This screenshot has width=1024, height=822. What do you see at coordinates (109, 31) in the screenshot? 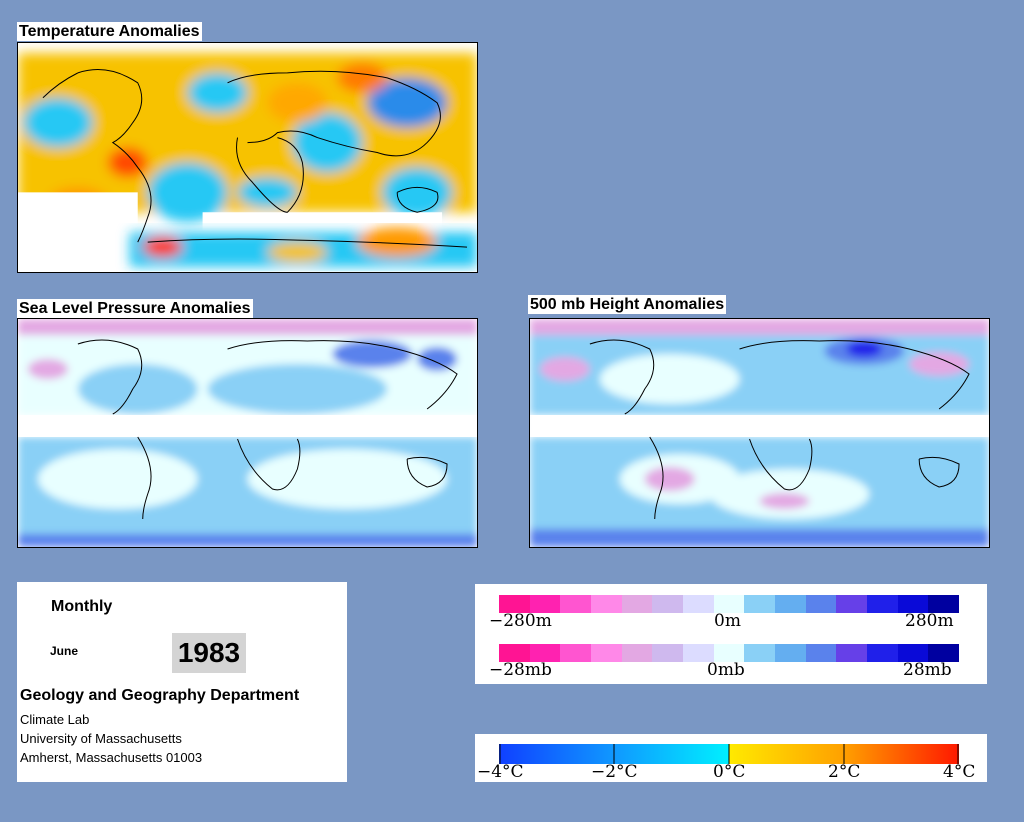
I see `temperature-map-title: Temperature Anomalies` at bounding box center [109, 31].